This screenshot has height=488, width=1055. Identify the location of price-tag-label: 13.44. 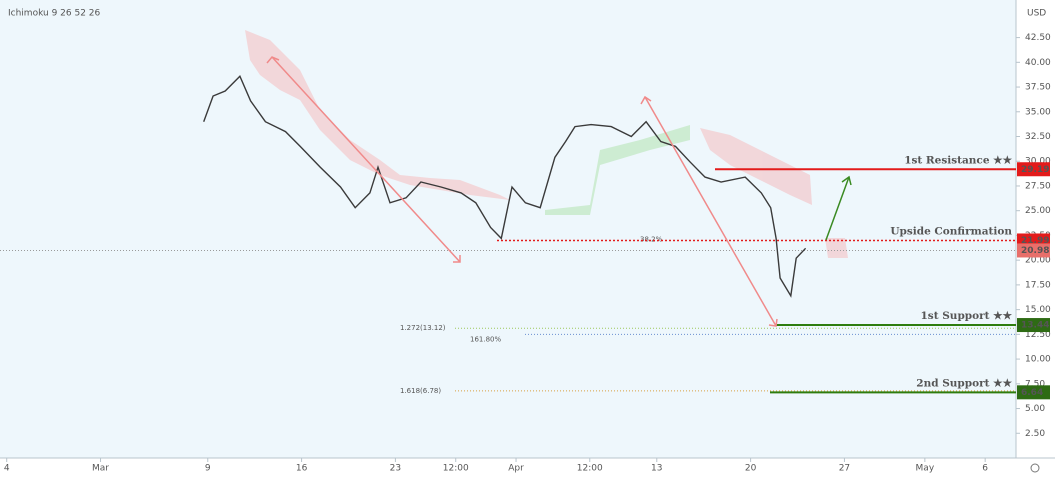
(1035, 326).